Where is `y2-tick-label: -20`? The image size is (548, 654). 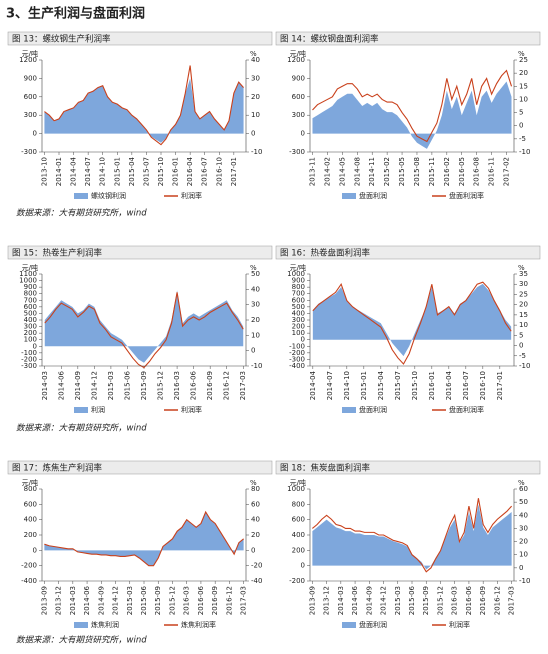 y2-tick-label: -20 is located at coordinates (256, 566).